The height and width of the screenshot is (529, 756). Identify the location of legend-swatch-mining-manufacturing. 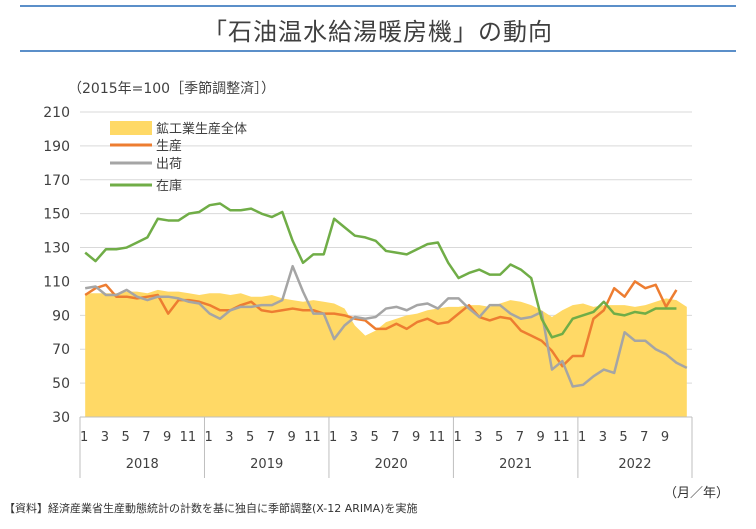
(131, 128).